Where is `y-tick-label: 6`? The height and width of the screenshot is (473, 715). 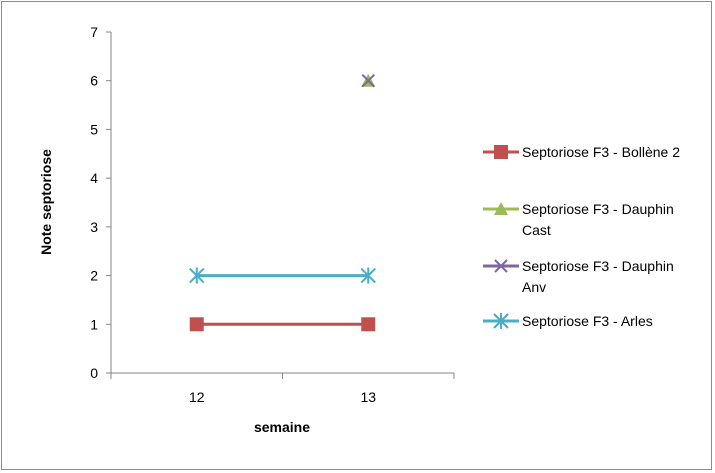 y-tick-label: 6 is located at coordinates (94, 81).